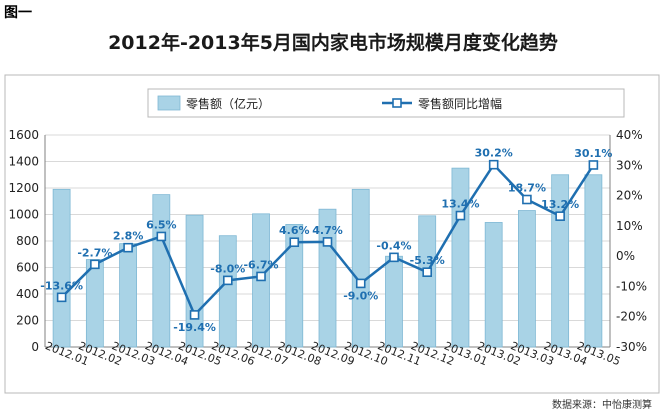  Describe the element at coordinates (397, 103) in the screenshot. I see `legend-line-marker` at that location.